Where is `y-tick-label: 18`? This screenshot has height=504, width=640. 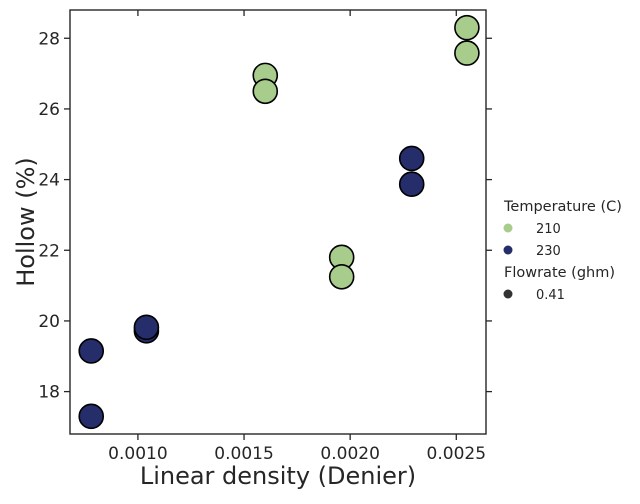 y-tick-label: 18 is located at coordinates (49, 393).